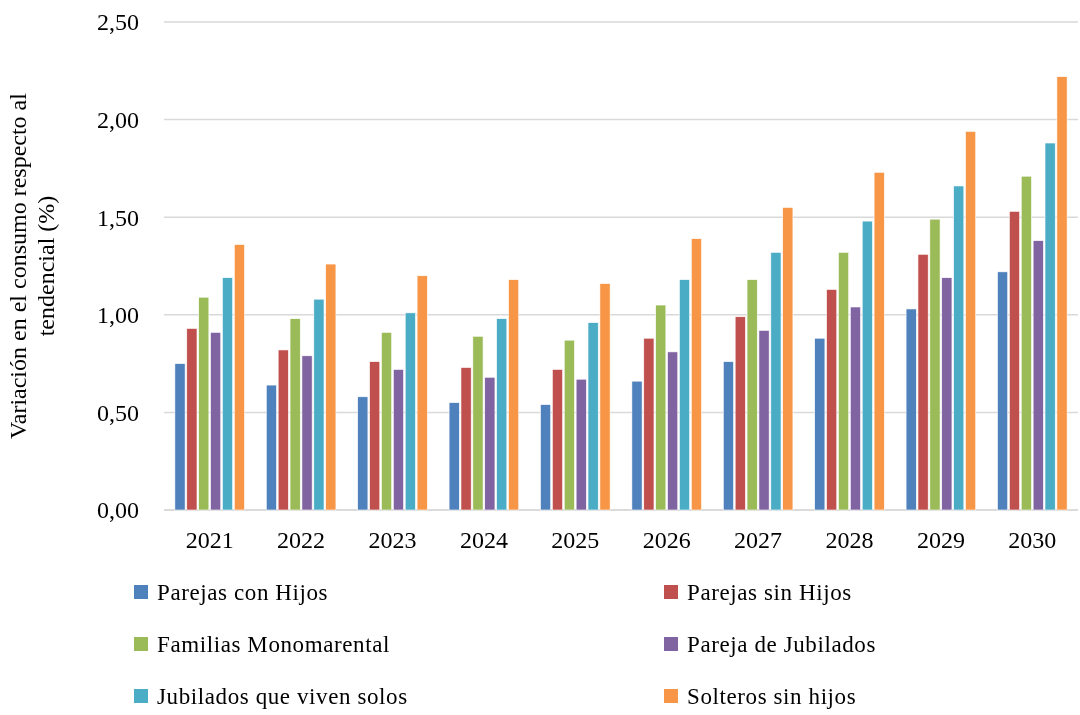 The width and height of the screenshot is (1080, 715). Describe the element at coordinates (575, 540) in the screenshot. I see `x-tick-label: 2025` at that location.